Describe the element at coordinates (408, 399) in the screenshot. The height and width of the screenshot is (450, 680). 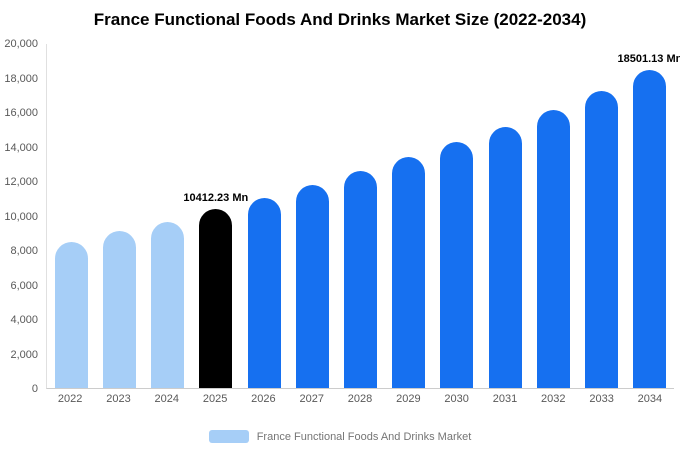
I see `x-tick-label: 2029` at that location.